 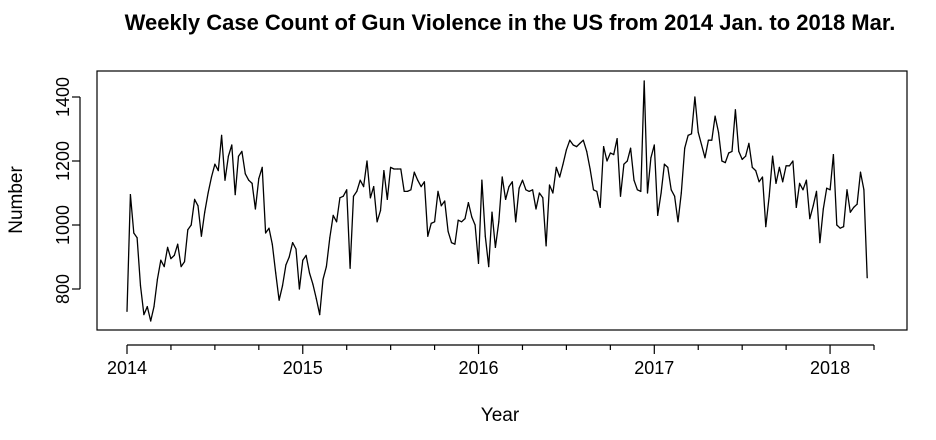 I want to click on x-axis: 2014 2015 2016 2017 2018, so click(x=490, y=361).